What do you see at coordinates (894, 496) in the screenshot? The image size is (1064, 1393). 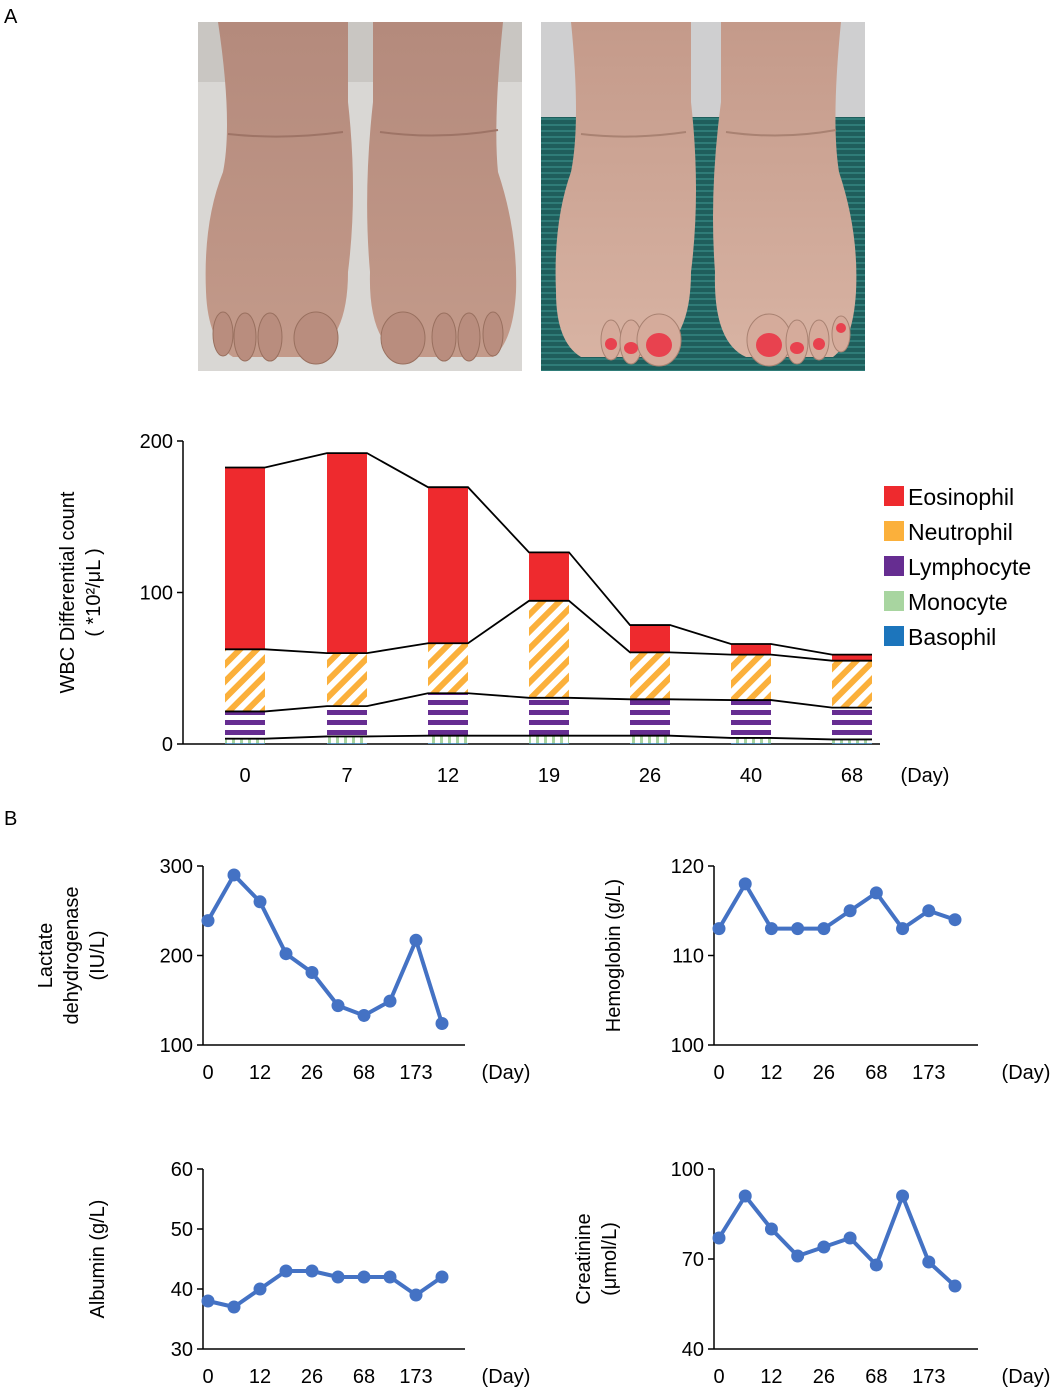 I see `legend-swatch-eosinophil` at bounding box center [894, 496].